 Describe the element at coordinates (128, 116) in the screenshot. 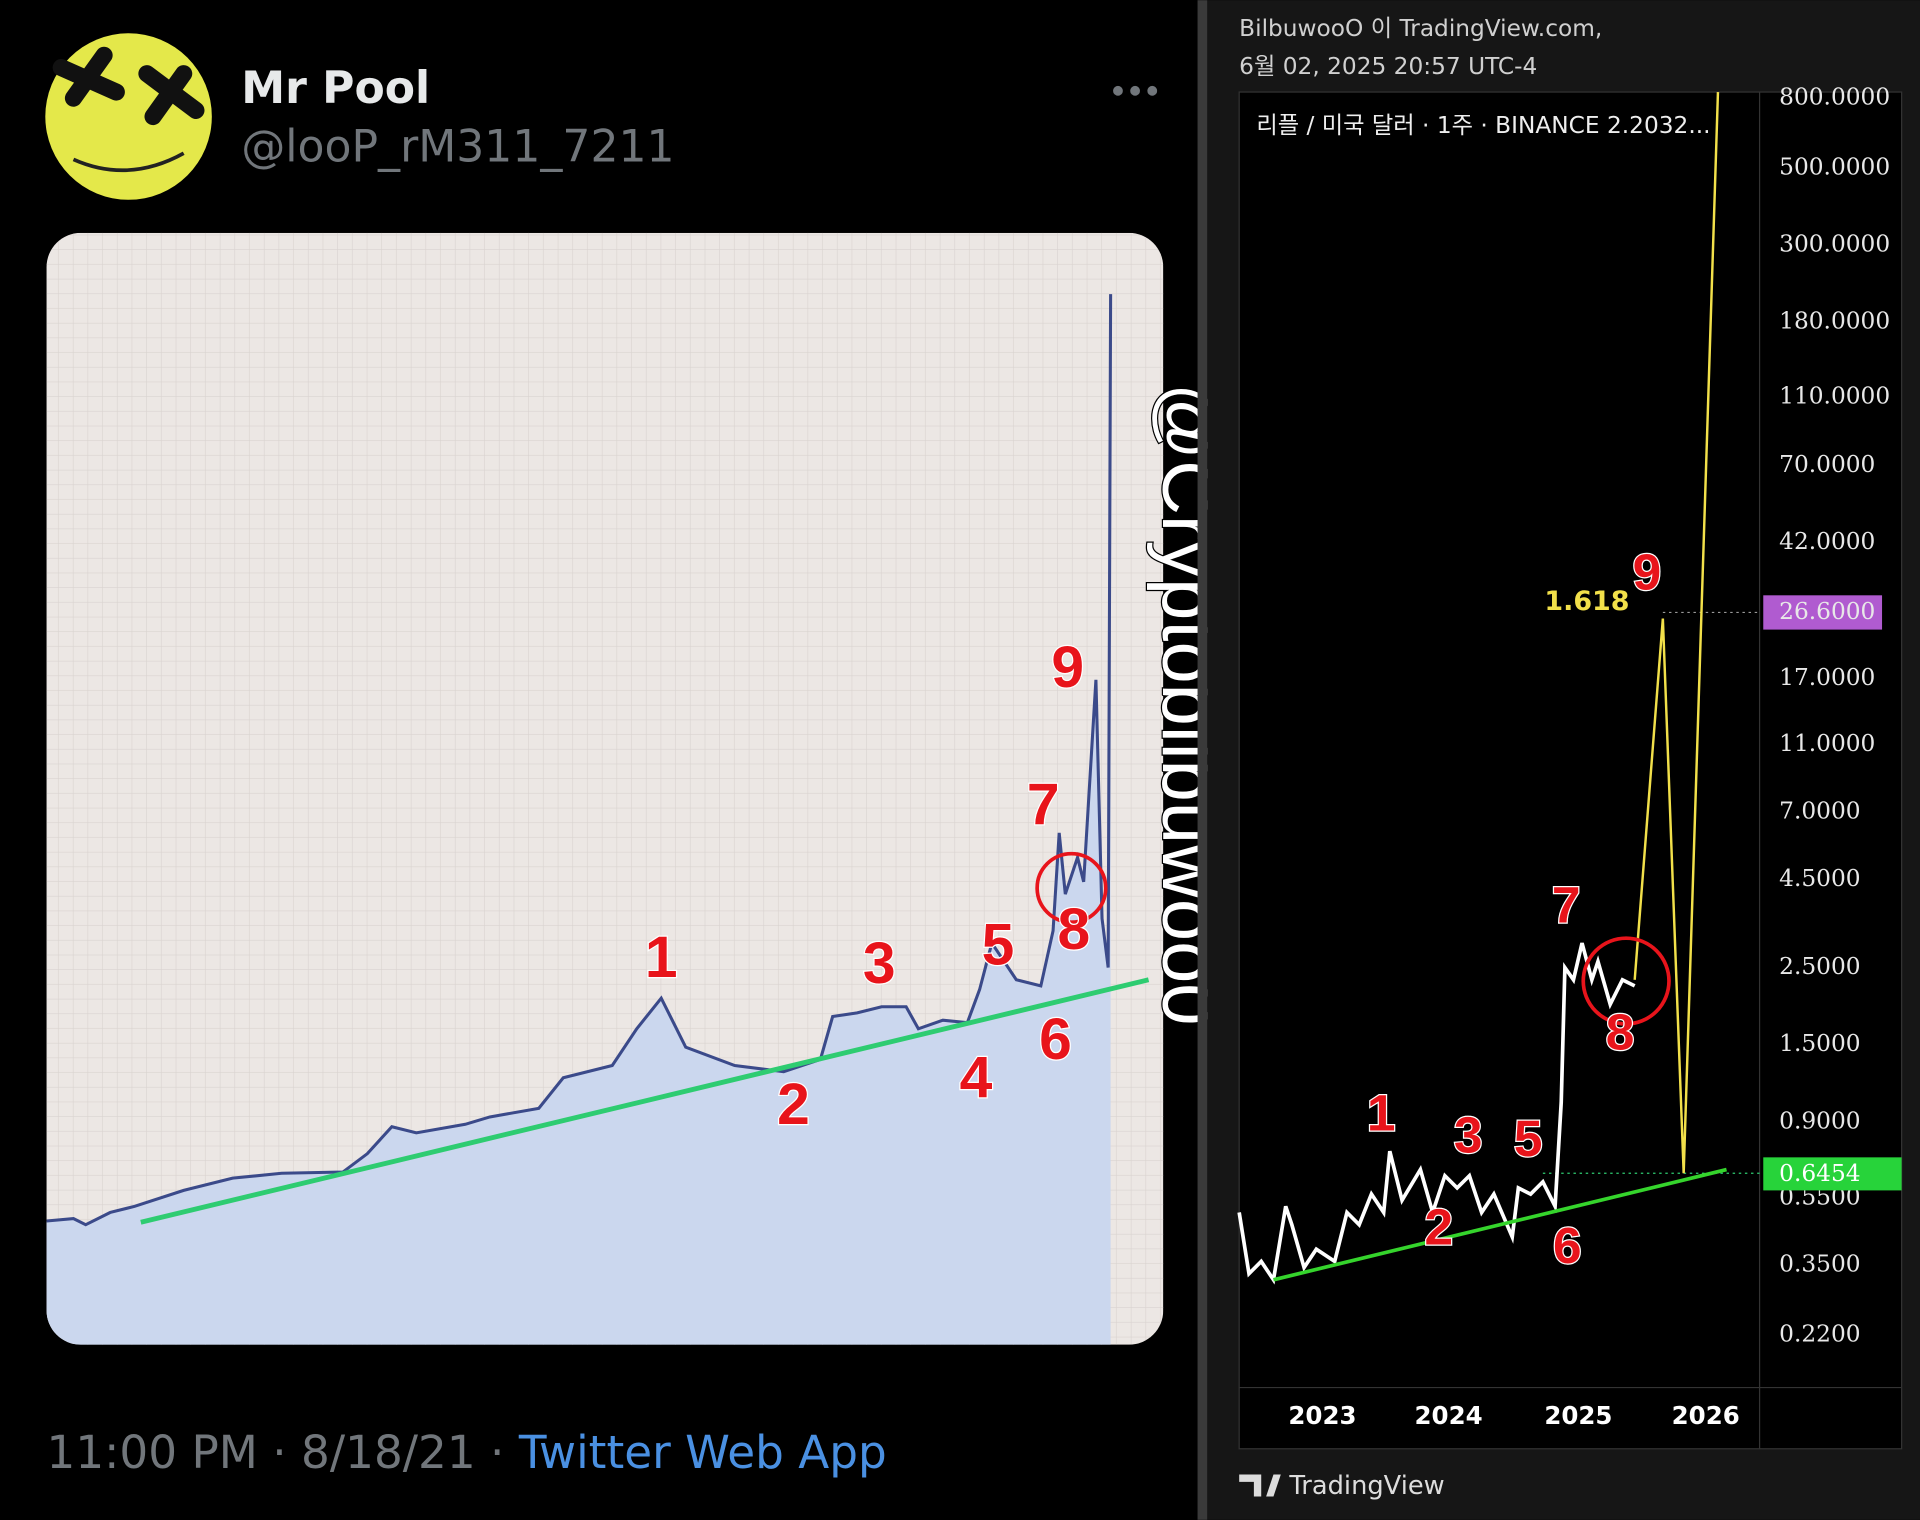

I see `avatar` at that location.